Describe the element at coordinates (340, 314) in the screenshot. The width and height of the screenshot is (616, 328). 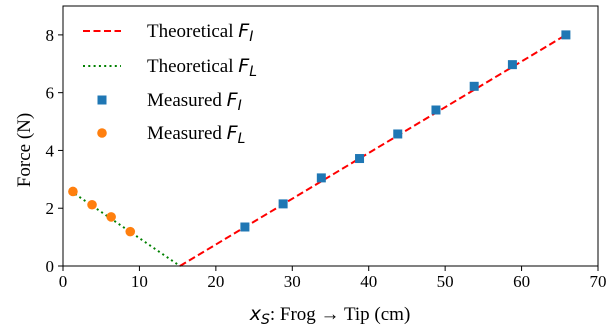
I see `x-axis-text: : Frog → Tip (cm)` at that location.